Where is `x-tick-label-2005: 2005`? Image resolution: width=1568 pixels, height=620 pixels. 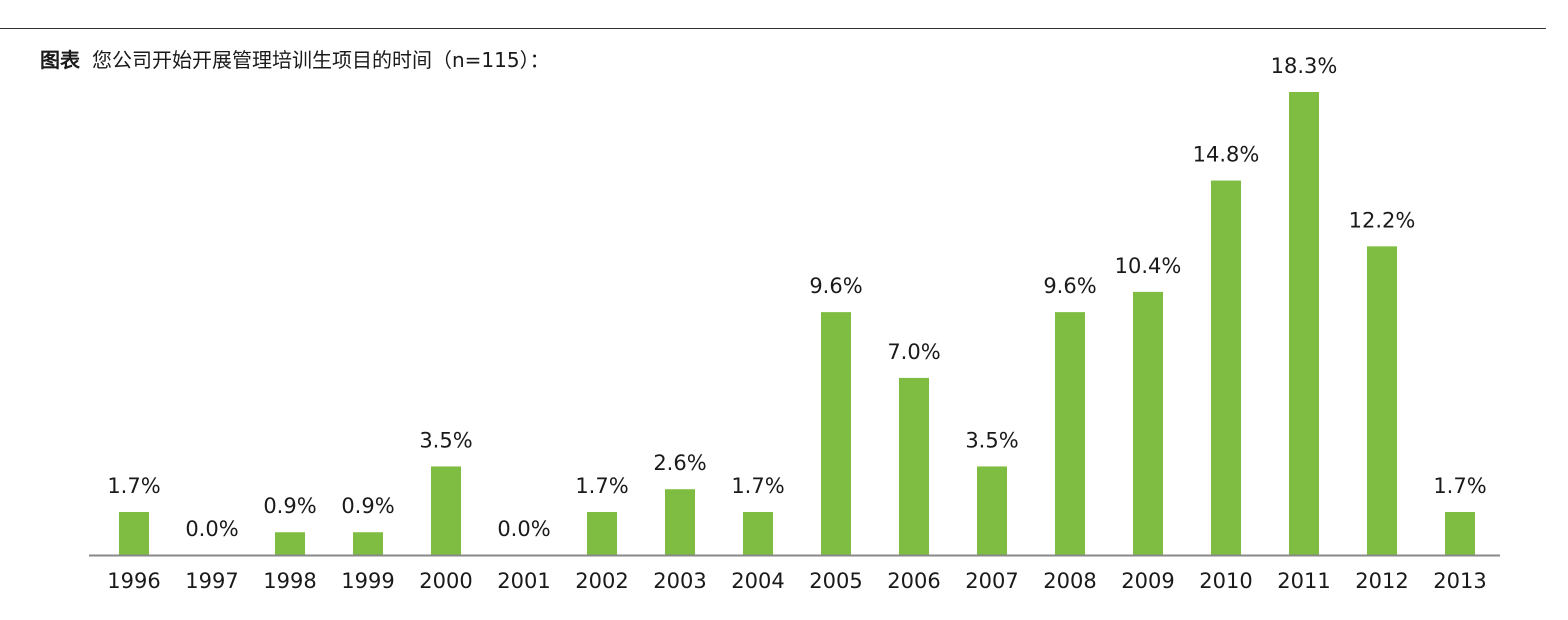
x-tick-label-2005: 2005 is located at coordinates (835, 581).